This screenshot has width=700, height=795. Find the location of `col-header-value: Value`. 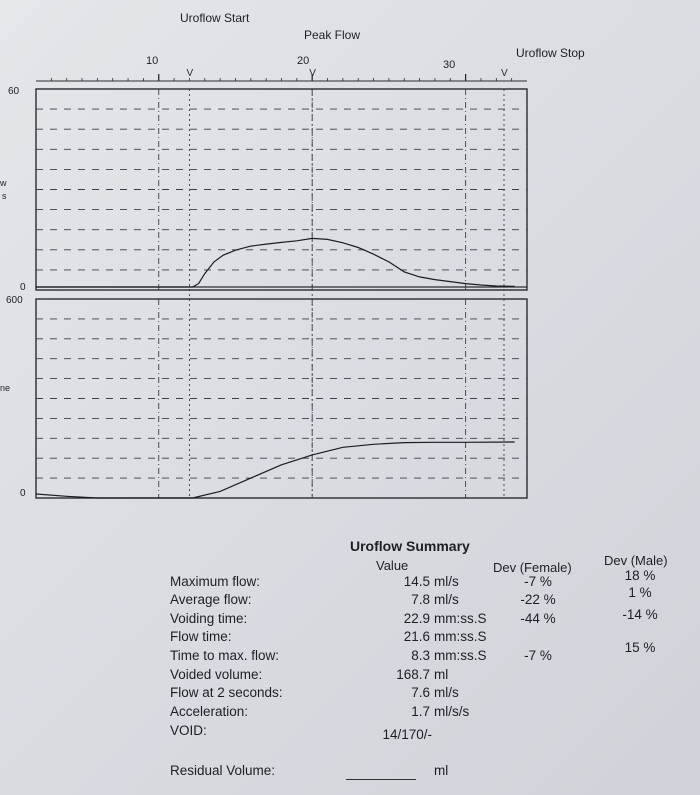

col-header-value: Value is located at coordinates (392, 565).